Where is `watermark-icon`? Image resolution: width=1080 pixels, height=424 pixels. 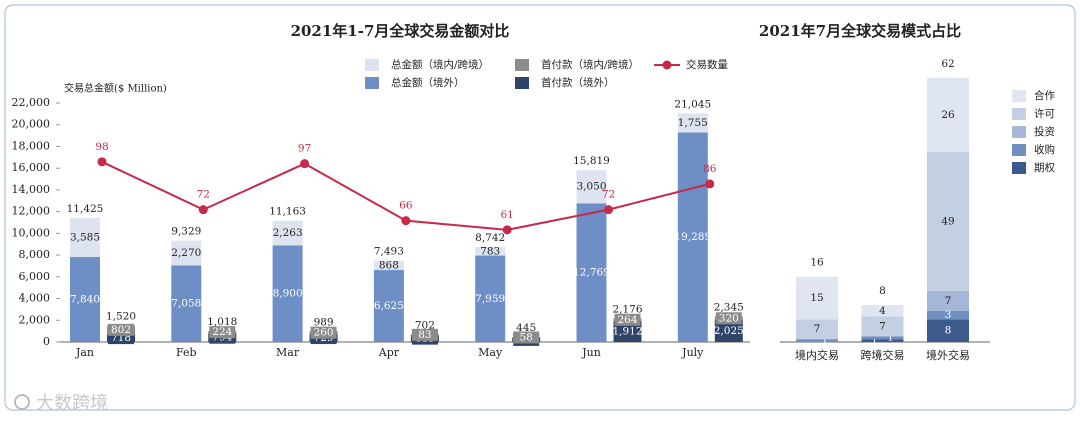 watermark-icon is located at coordinates (22, 402).